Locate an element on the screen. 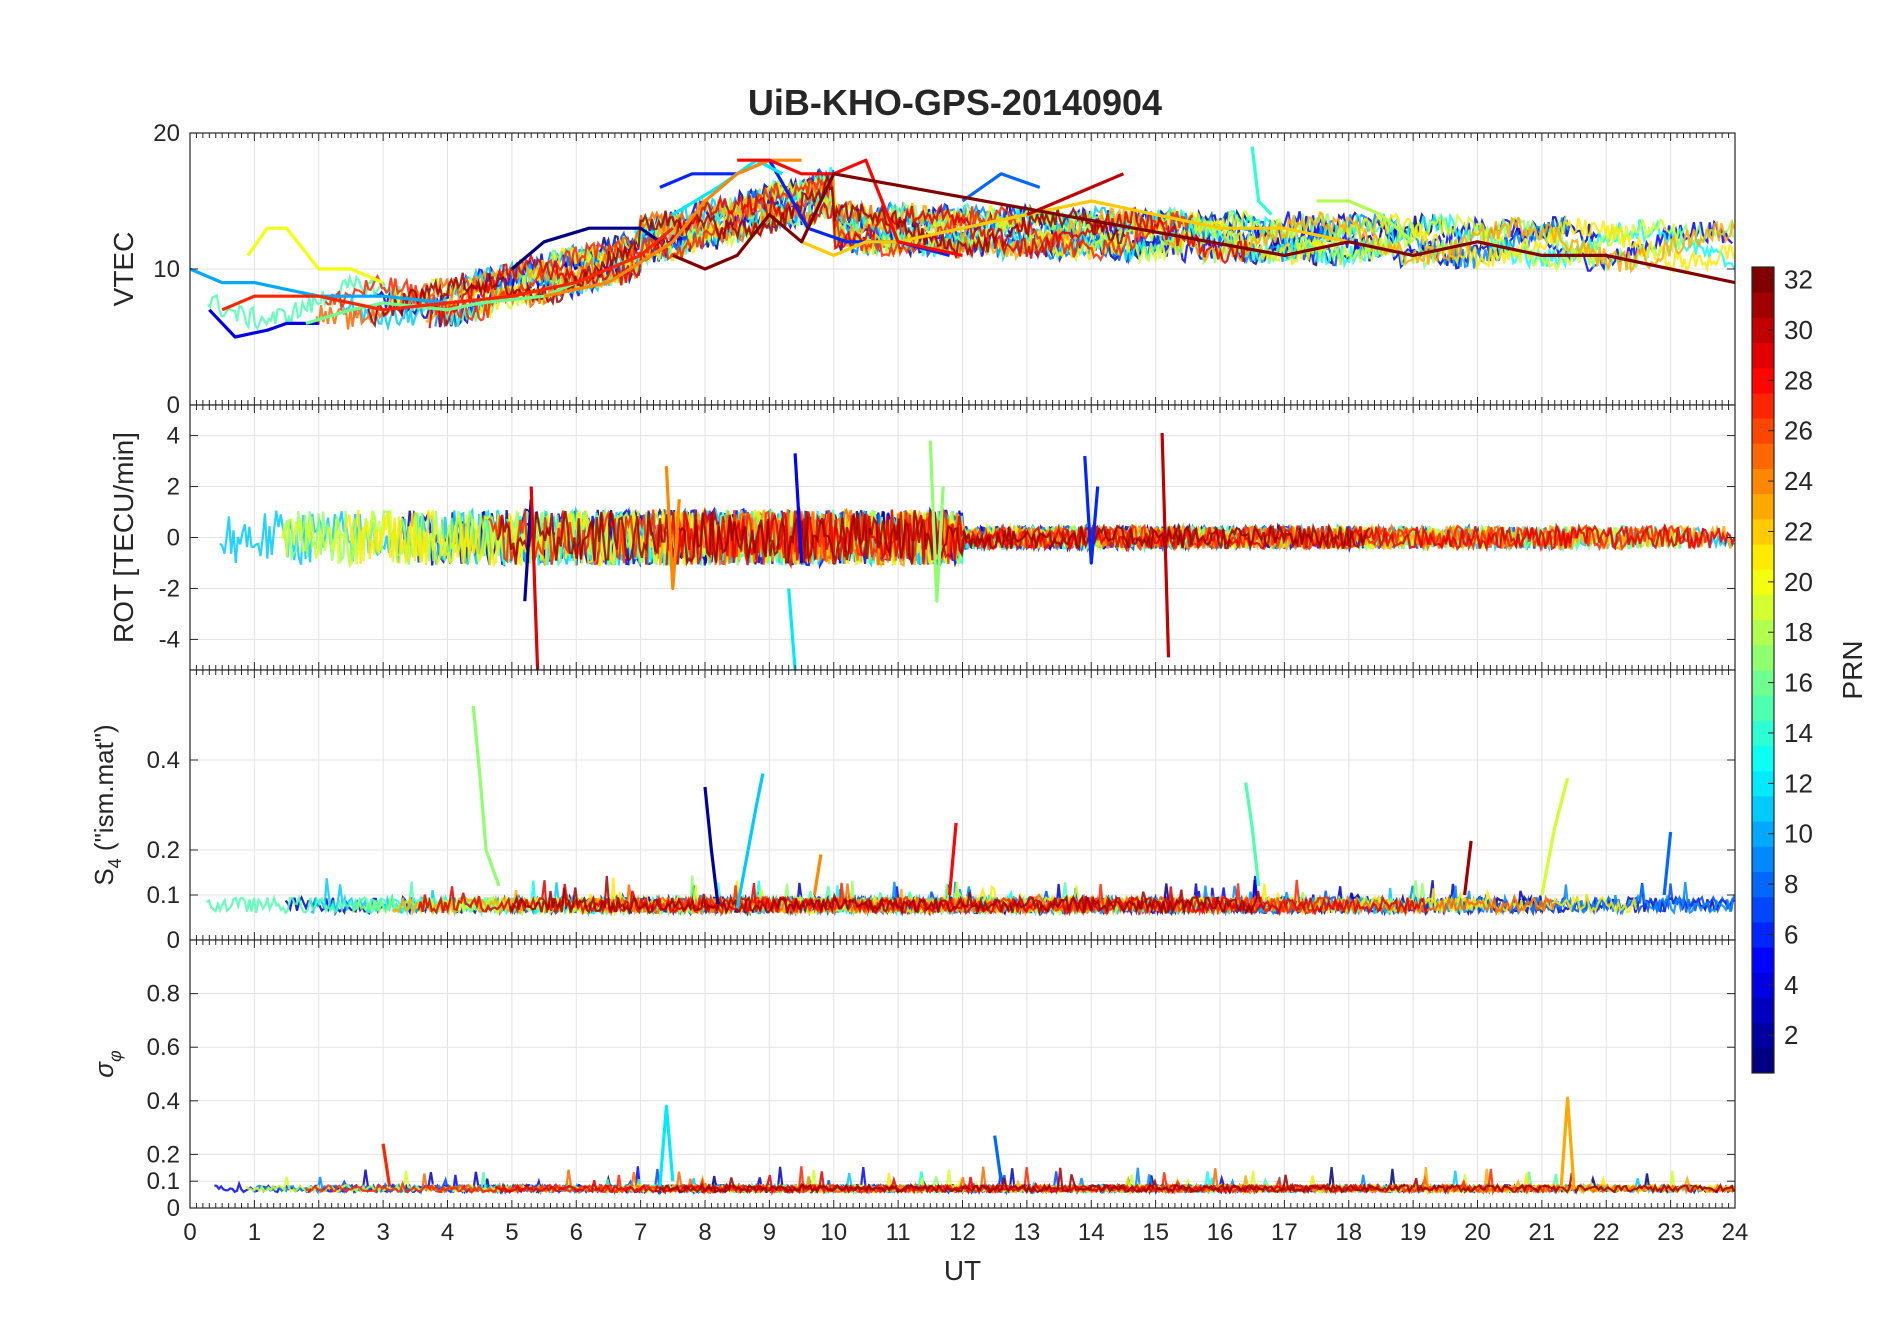 This screenshot has width=1902, height=1330. x-tick-label: 15 is located at coordinates (1155, 1232).